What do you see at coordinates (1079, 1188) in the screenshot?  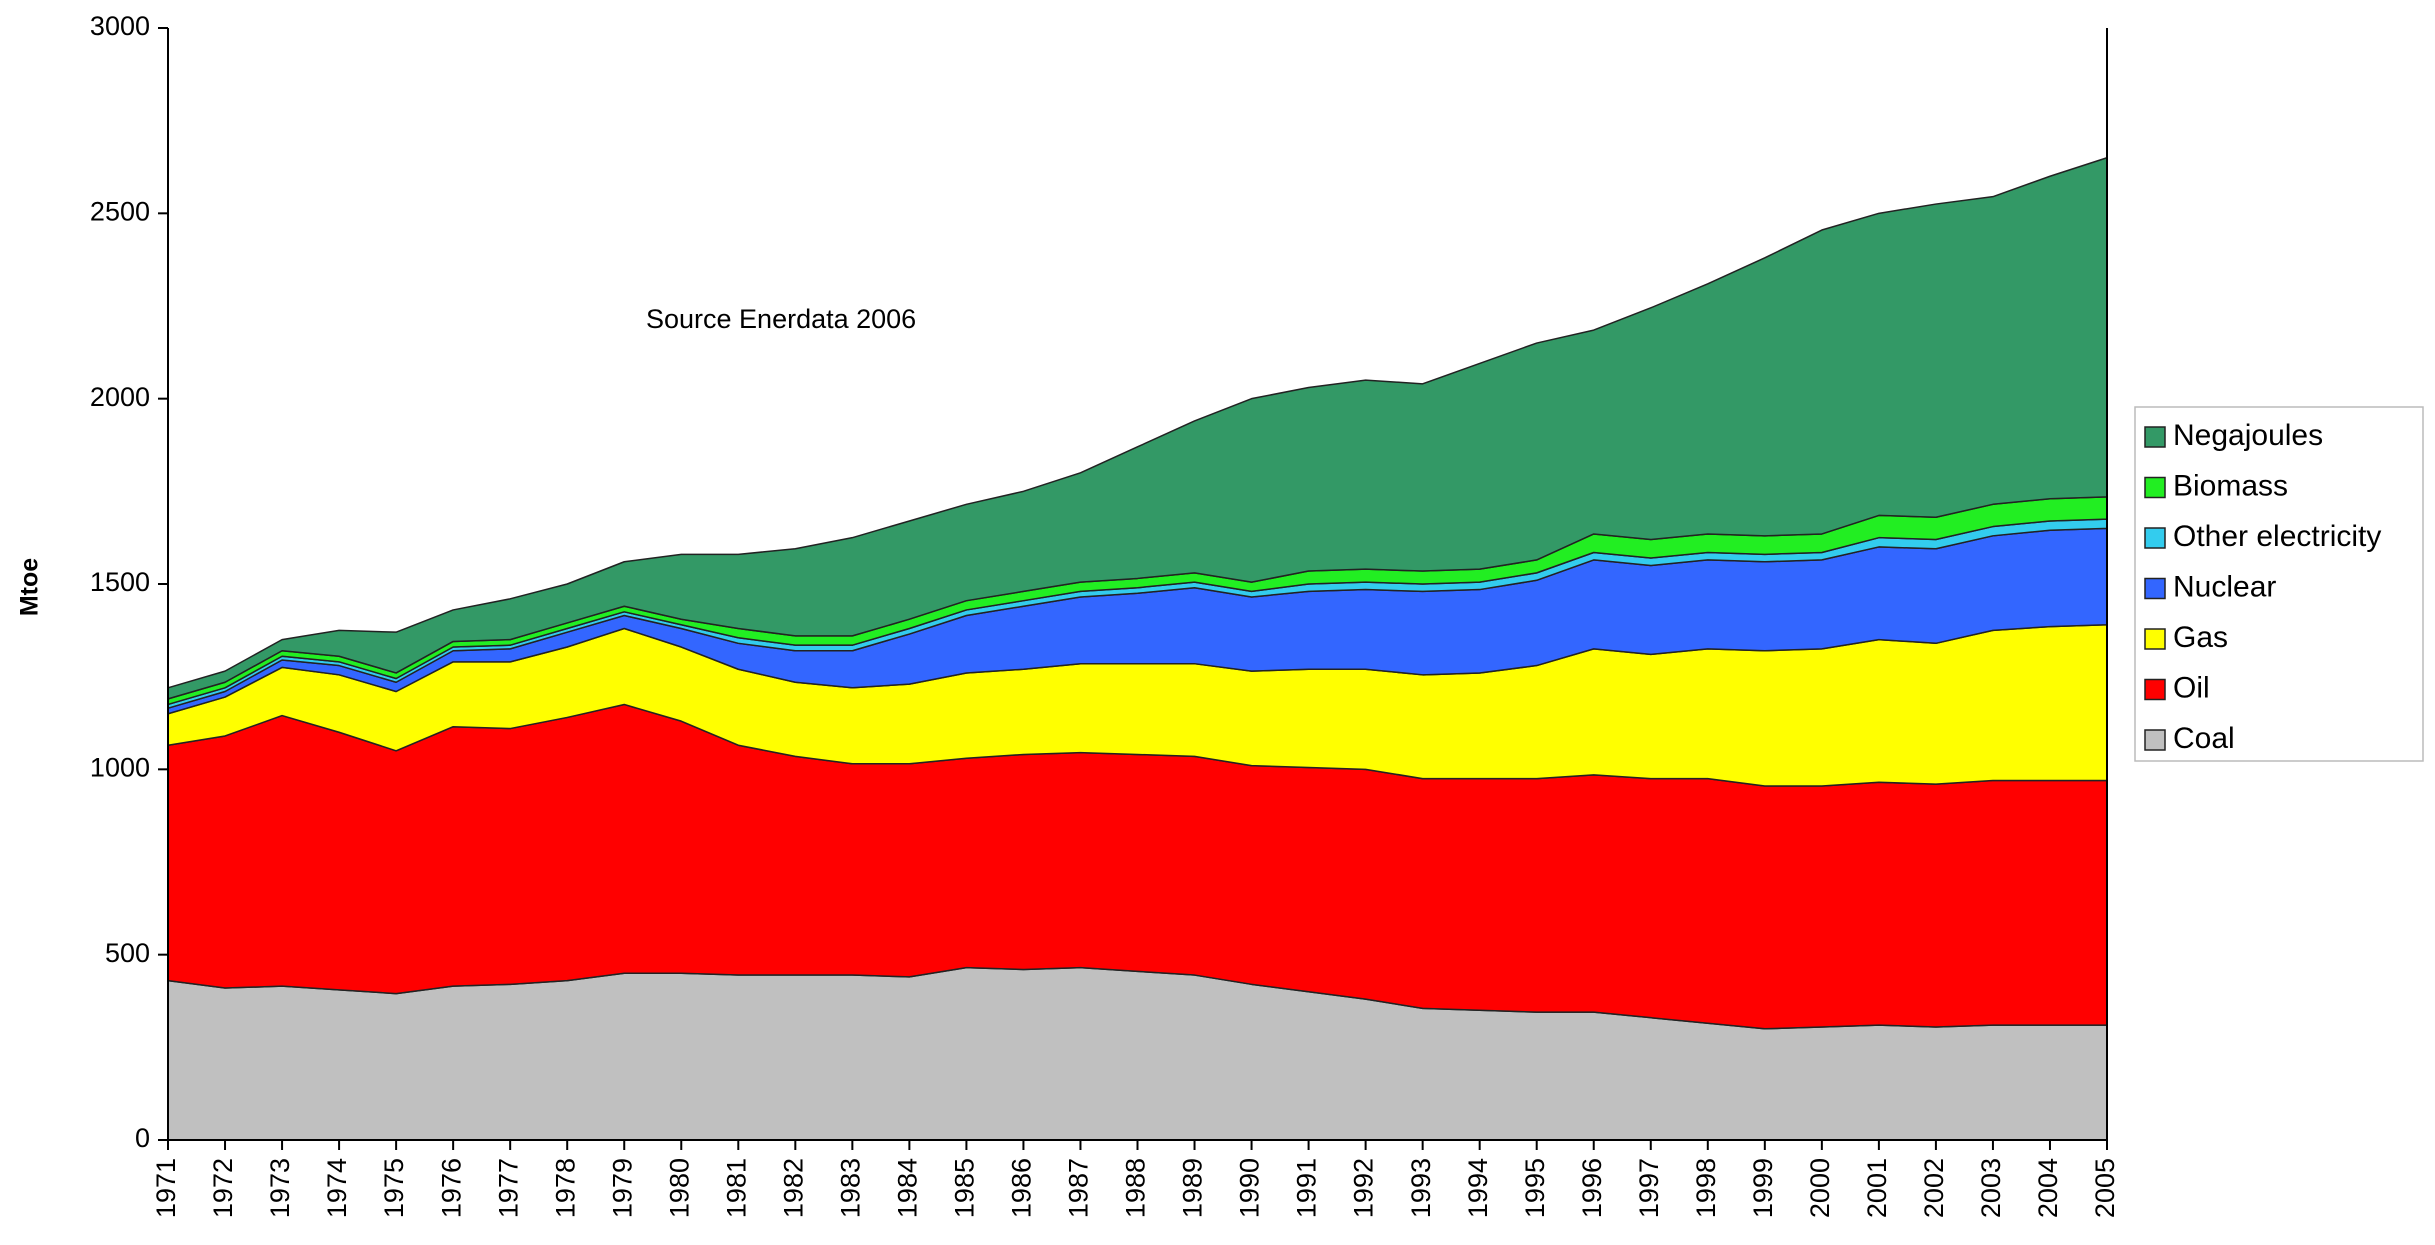 I see `x-tick-label: 1987` at bounding box center [1079, 1188].